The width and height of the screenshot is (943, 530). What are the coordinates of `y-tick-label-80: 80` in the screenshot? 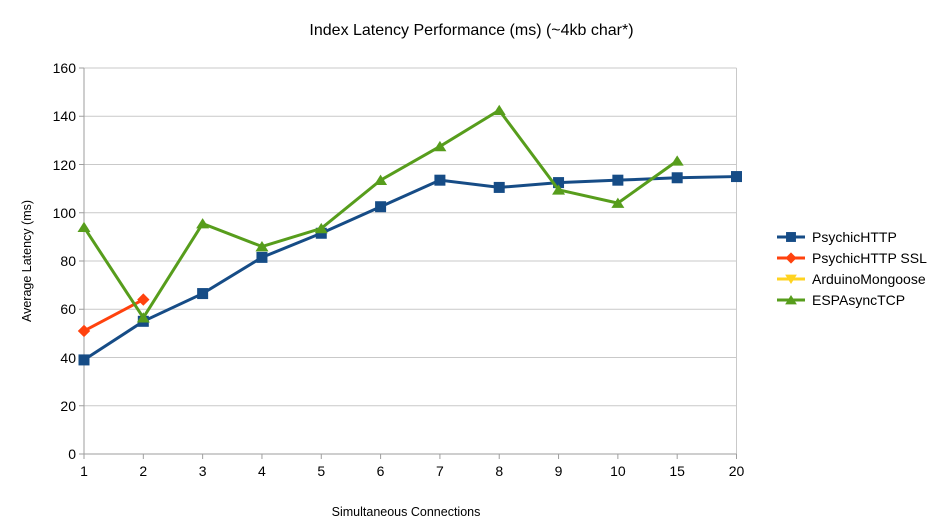 It's located at (68, 261).